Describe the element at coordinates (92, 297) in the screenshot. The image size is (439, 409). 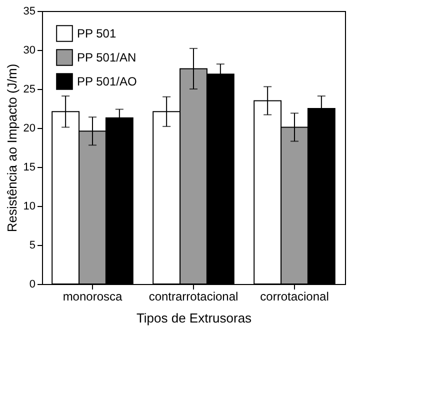
I see `x-tick-label: monorosca` at that location.